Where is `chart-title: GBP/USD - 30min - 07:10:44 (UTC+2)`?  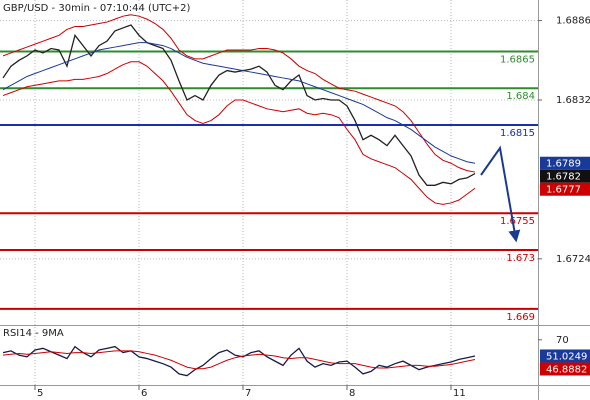 chart-title: GBP/USD - 30min - 07:10:44 (UTC+2) is located at coordinates (96, 8).